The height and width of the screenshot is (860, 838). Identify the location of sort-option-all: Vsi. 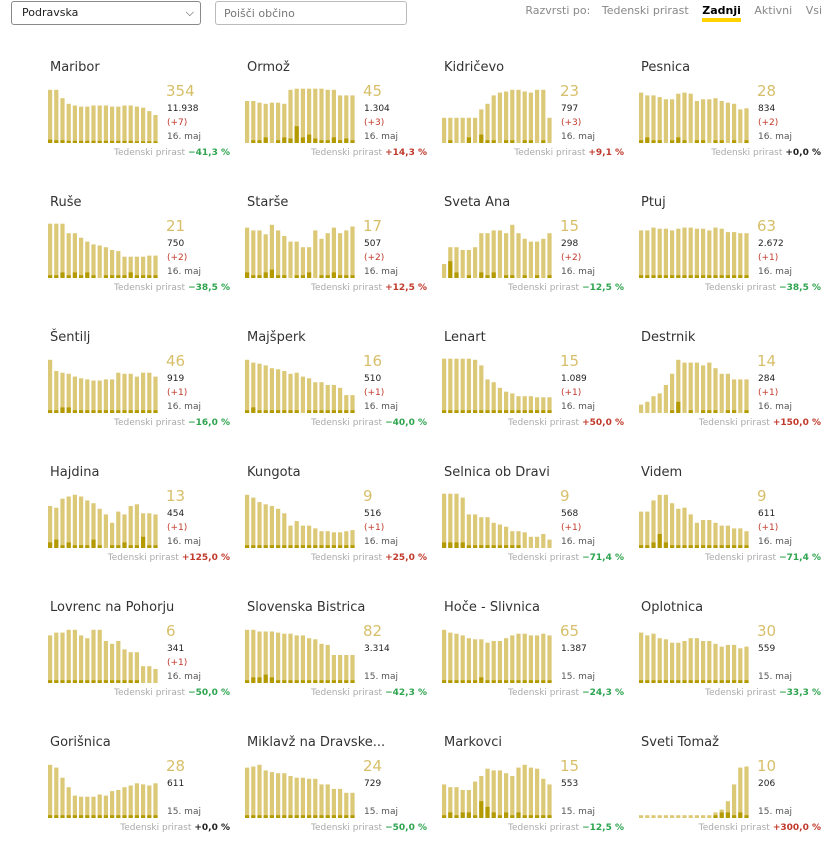
(813, 10).